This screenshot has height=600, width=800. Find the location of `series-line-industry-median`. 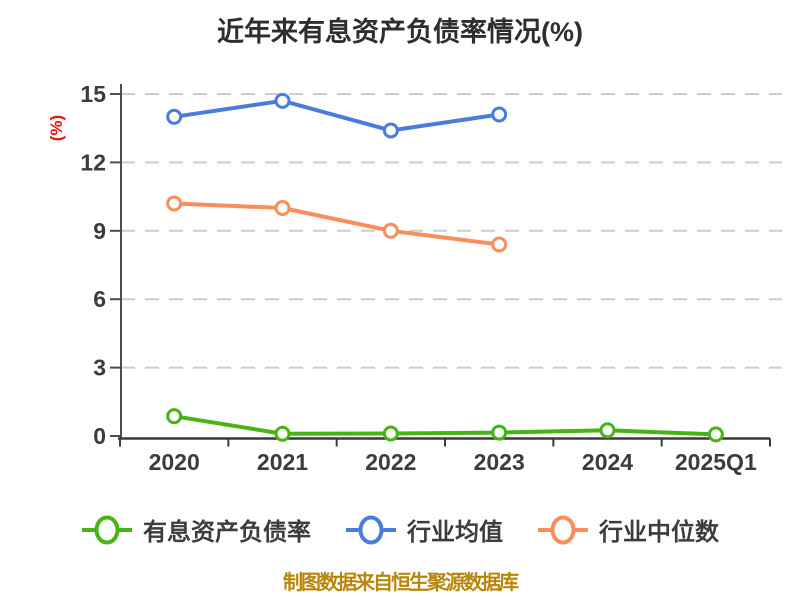

series-line-industry-median is located at coordinates (337, 224).